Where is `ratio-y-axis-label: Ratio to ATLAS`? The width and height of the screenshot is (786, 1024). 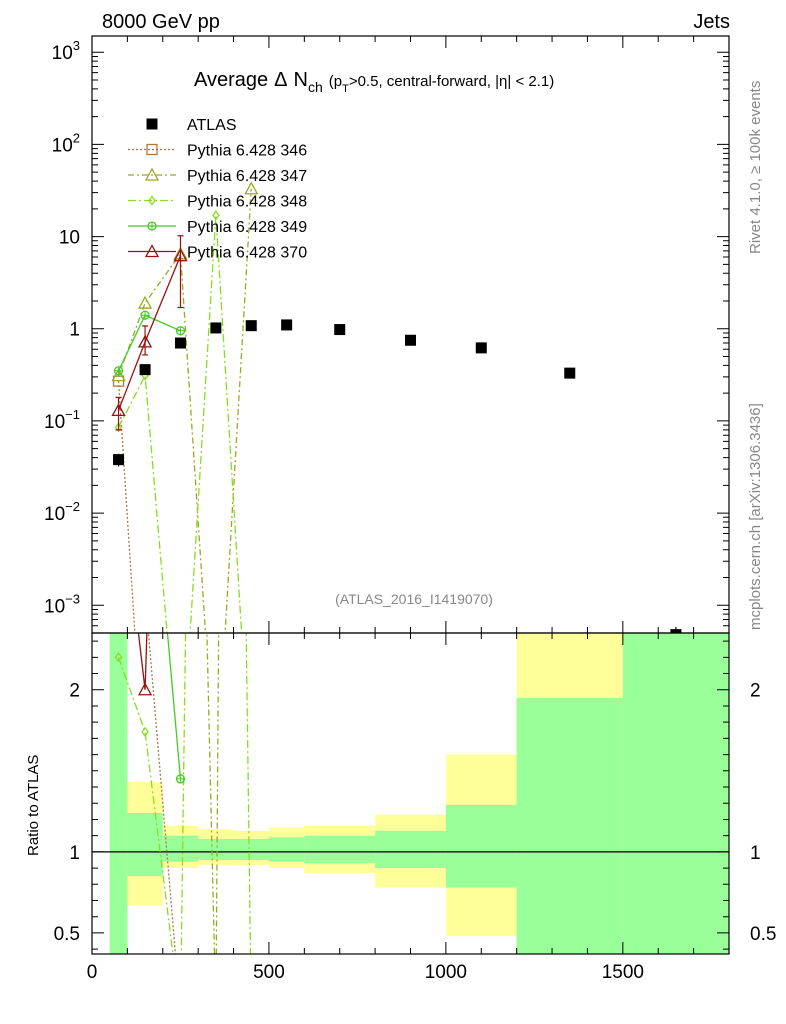 ratio-y-axis-label: Ratio to ATLAS is located at coordinates (33, 805).